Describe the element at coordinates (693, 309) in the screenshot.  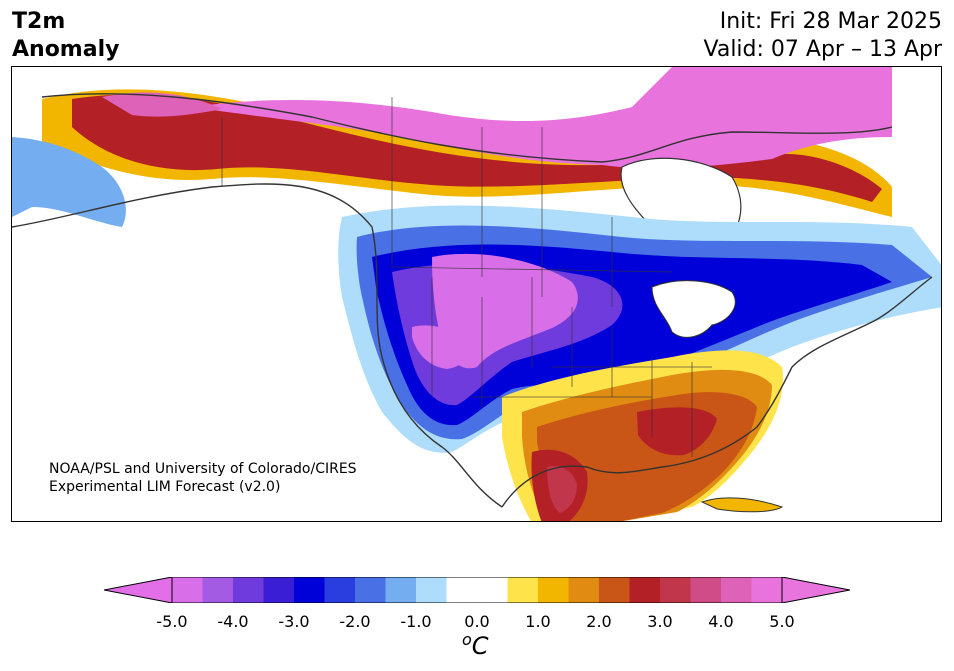
I see `great-lakes` at that location.